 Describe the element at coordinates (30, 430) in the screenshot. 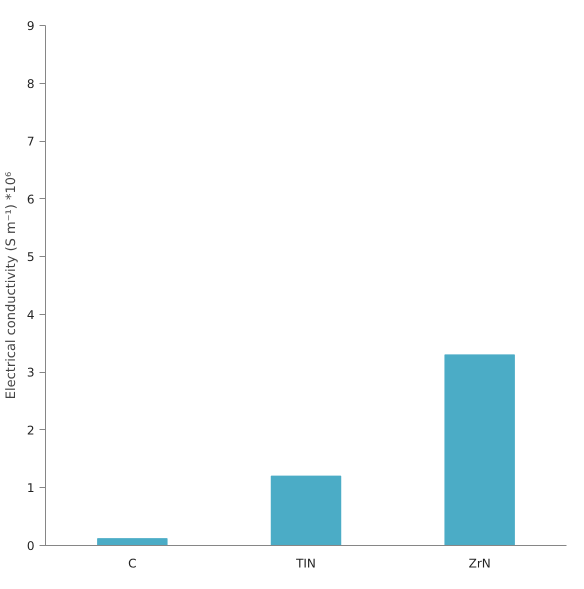

I see `y-tick-label: 2` at that location.